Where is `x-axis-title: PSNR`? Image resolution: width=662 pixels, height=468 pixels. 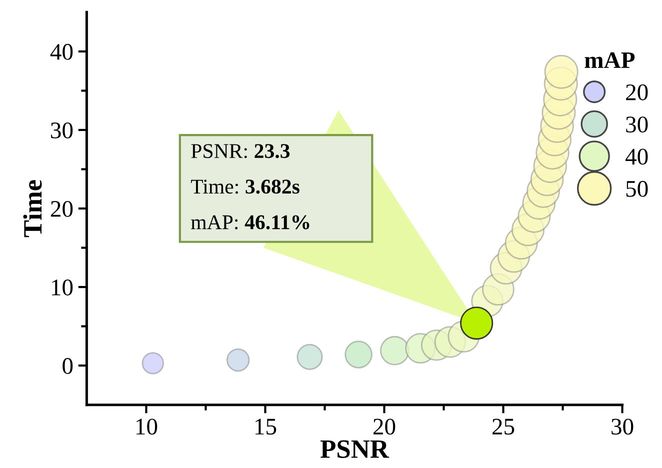
x-axis-title: PSNR is located at coordinates (355, 449).